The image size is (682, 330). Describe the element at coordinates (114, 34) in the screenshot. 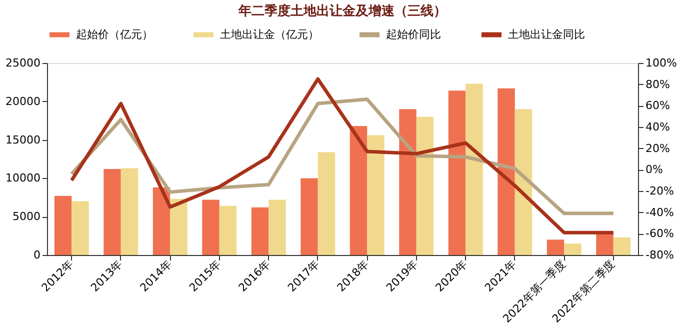

I see `legend-label: 起始价（亿元）` at that location.